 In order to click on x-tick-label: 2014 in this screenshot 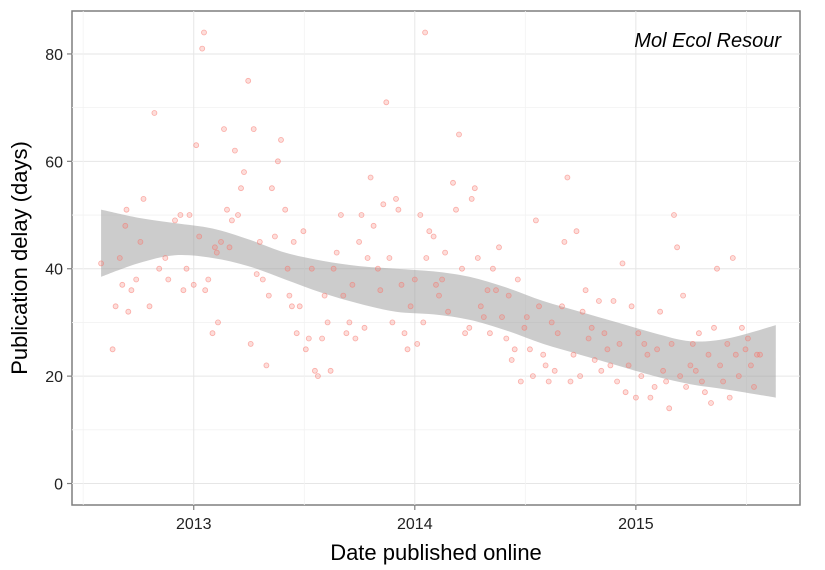, I will do `click(415, 524)`.